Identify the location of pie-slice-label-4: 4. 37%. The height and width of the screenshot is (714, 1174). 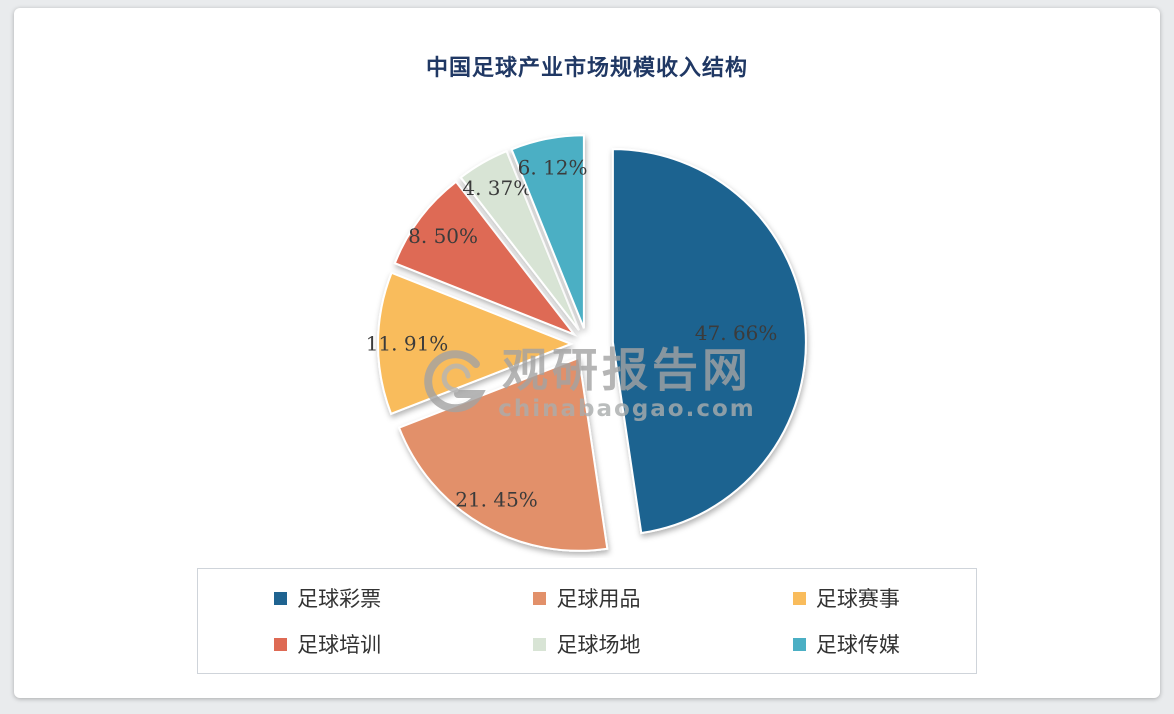
(497, 188).